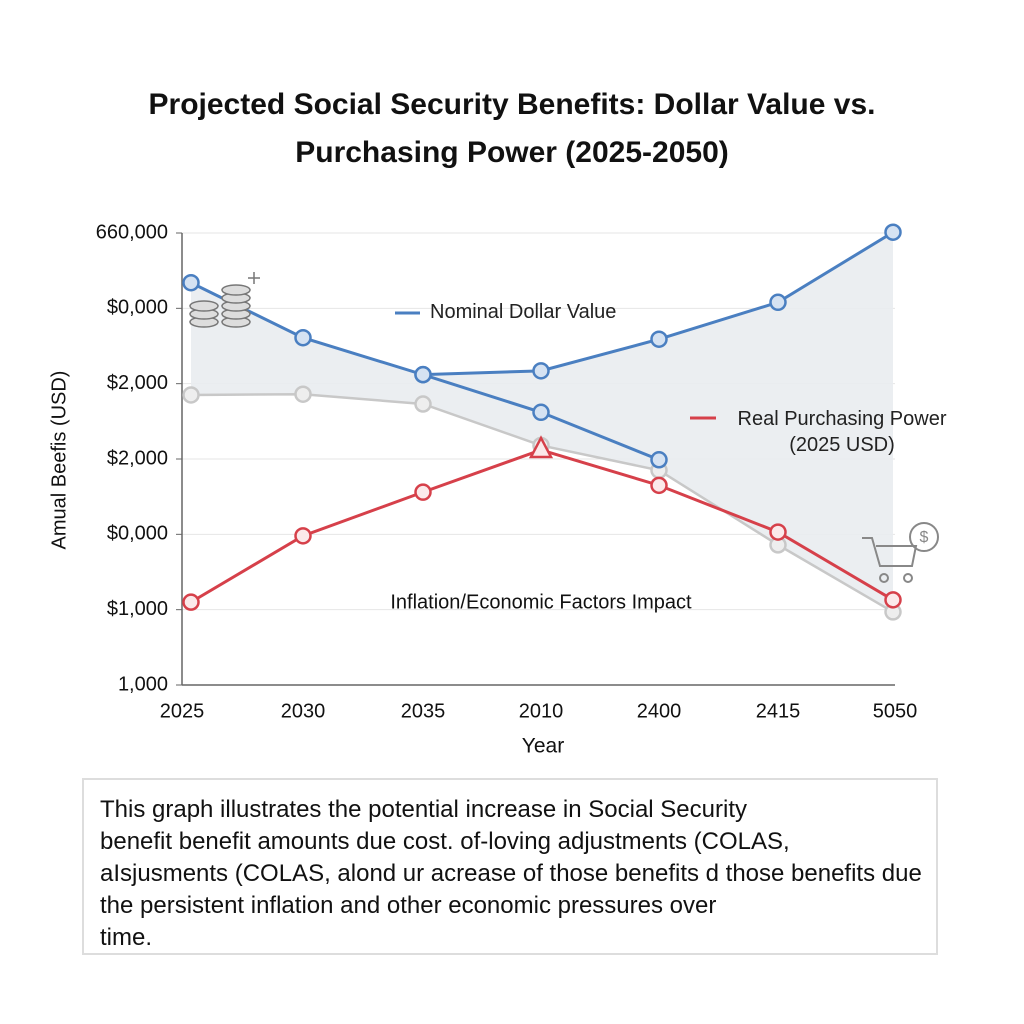  I want to click on x-tick-label: 2415, so click(778, 711).